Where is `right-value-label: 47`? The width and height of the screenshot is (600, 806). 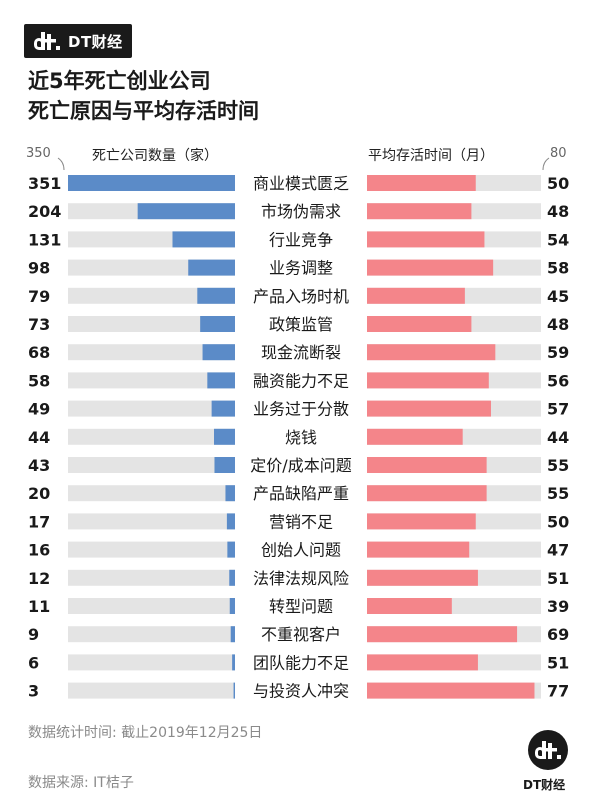
right-value-label: 47 is located at coordinates (558, 550).